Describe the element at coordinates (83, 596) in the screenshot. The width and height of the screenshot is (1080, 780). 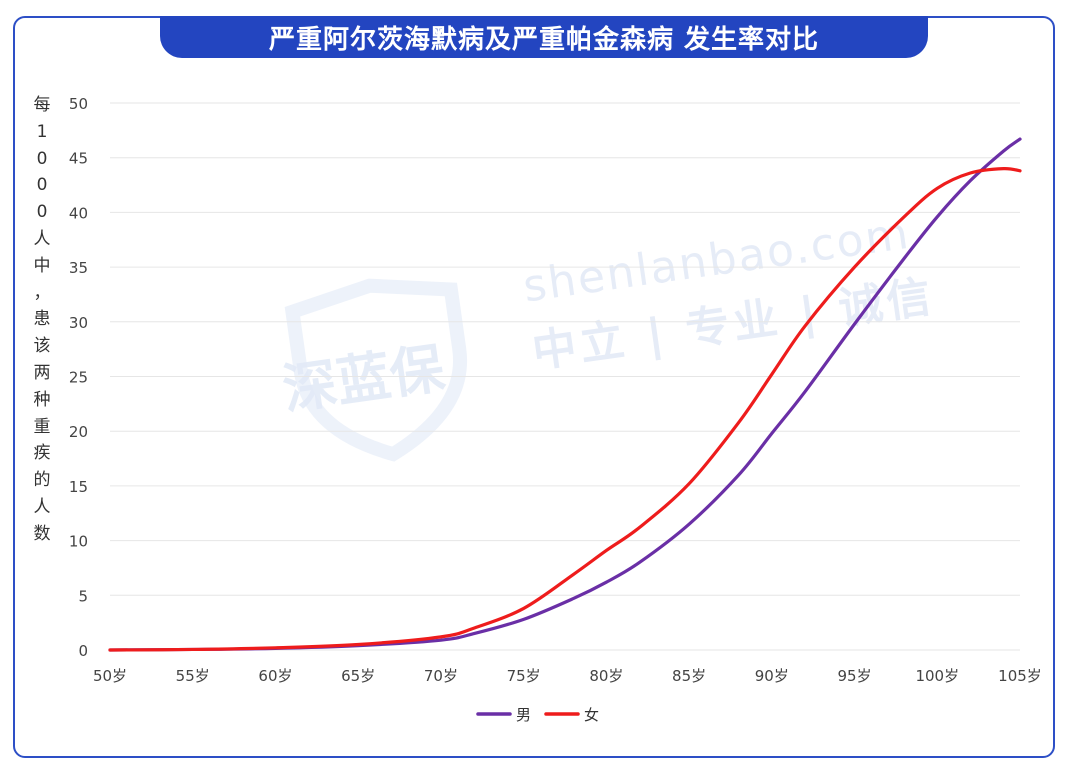
I see `y-tick-label: 5` at that location.